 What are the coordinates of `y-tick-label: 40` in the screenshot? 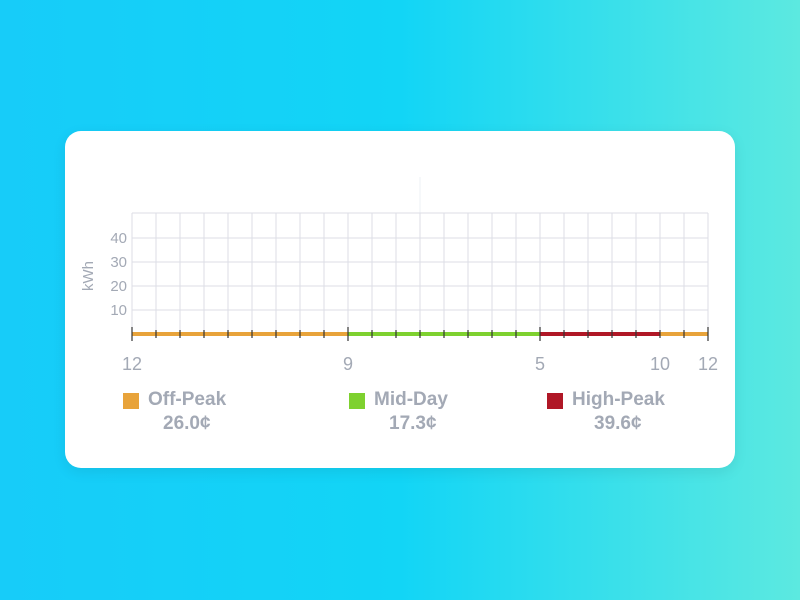 It's located at (118, 238).